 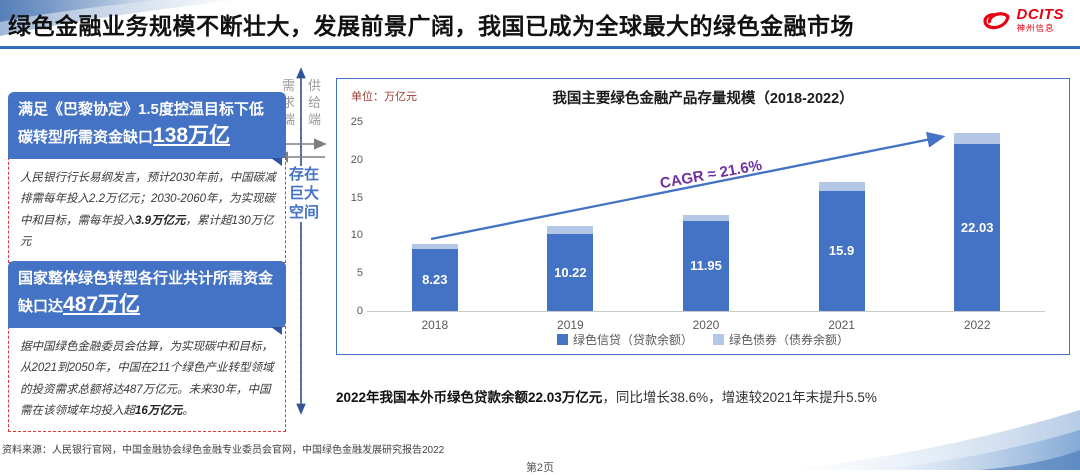 I want to click on bar-group-2018: 8.23 2018, so click(x=435, y=227).